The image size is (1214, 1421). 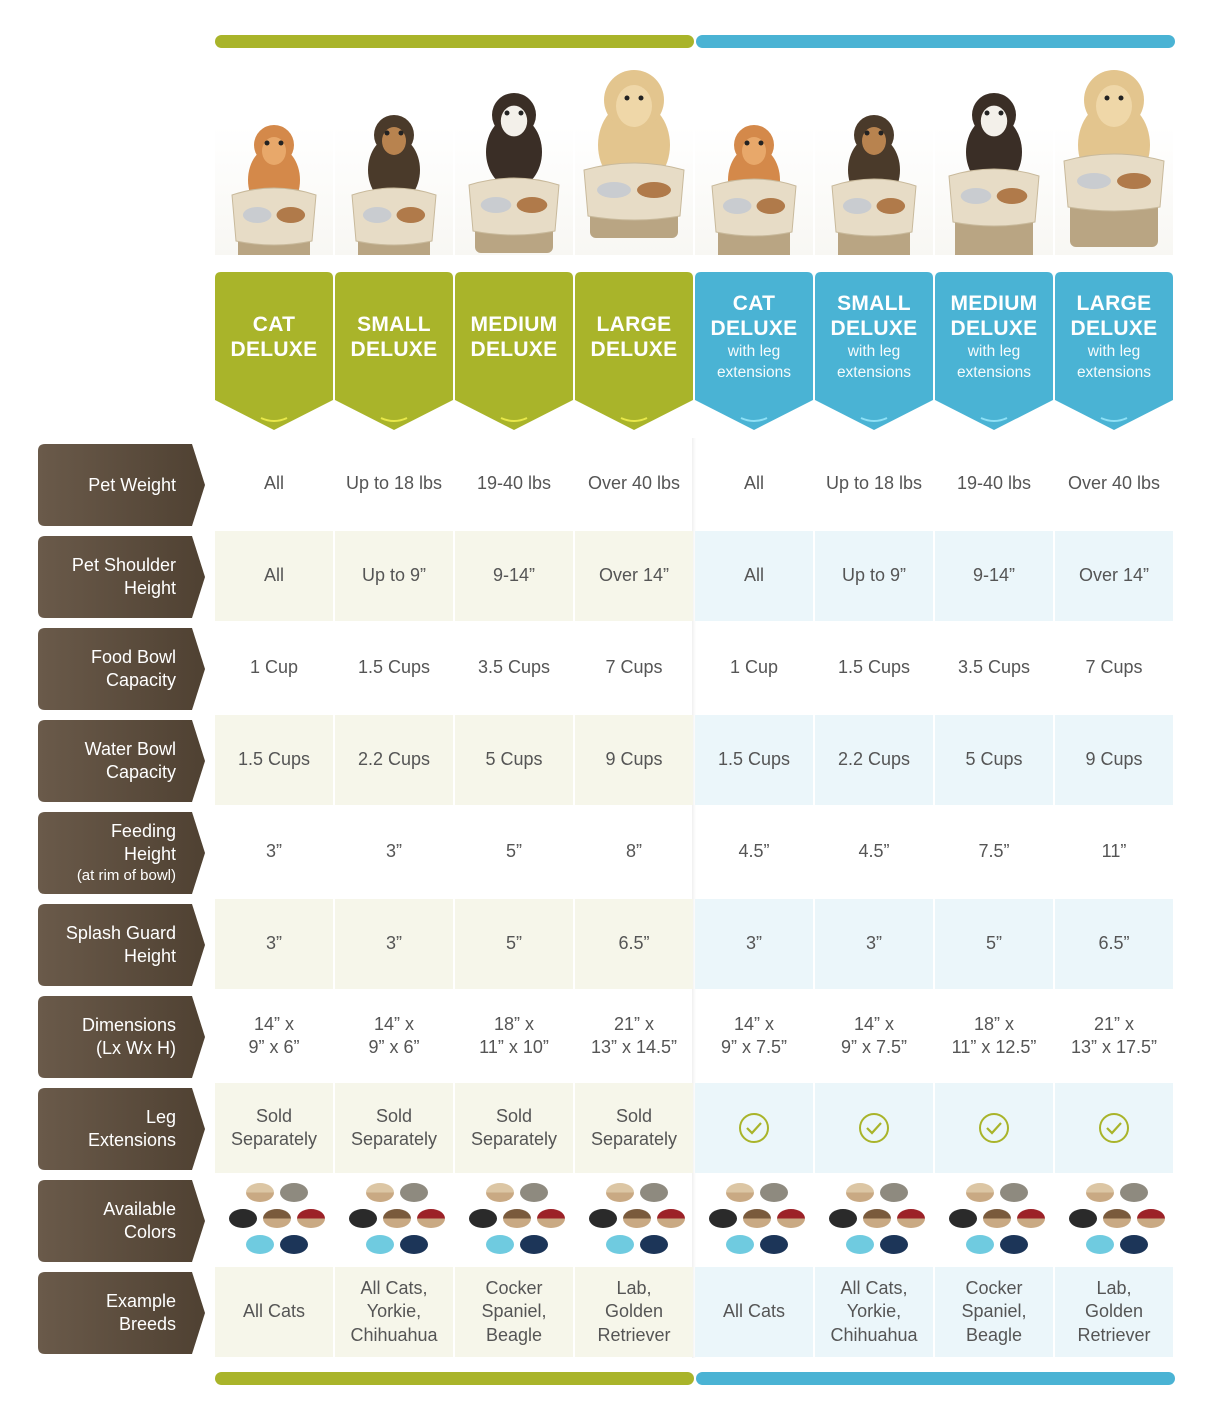 I want to click on cell-value: All Cats, so click(x=273, y=1311).